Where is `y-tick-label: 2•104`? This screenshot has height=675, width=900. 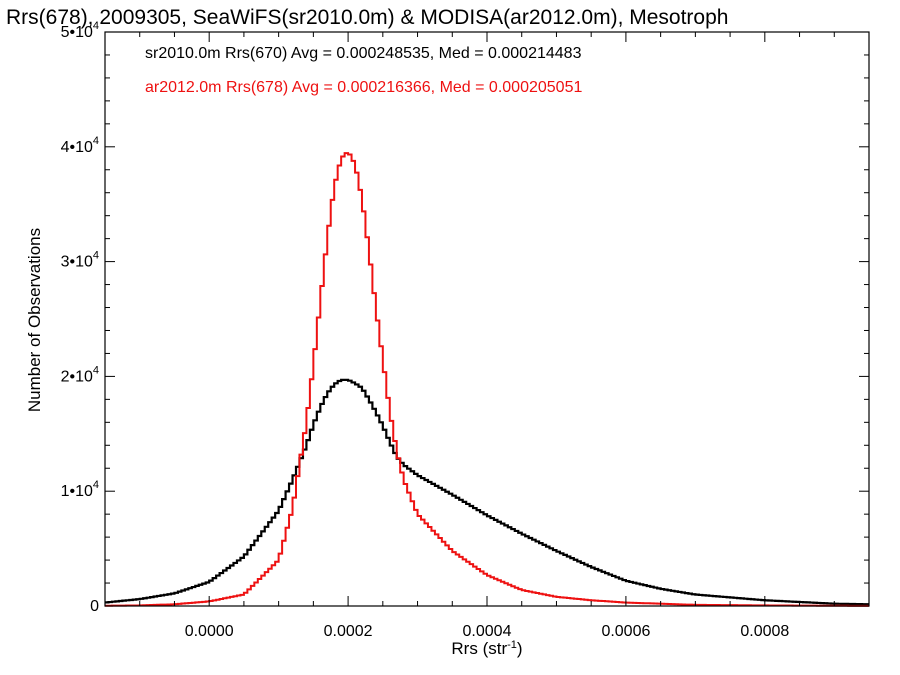
y-tick-label: 2•104 is located at coordinates (80, 374).